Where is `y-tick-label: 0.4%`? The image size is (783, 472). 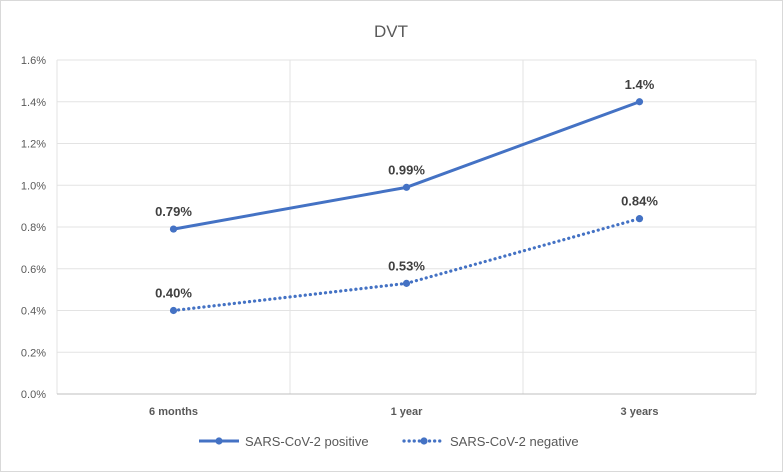 y-tick-label: 0.4% is located at coordinates (33, 312).